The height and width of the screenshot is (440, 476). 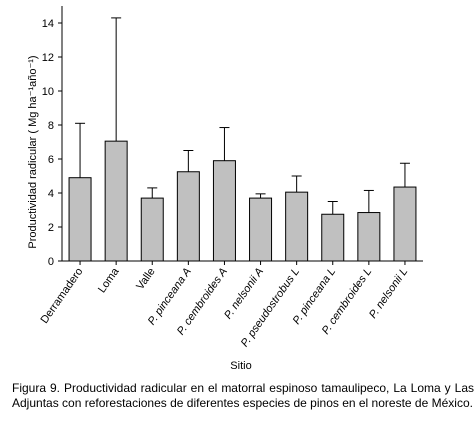 What do you see at coordinates (388, 293) in the screenshot?
I see `x-tick-label: P. nelsonii L` at bounding box center [388, 293].